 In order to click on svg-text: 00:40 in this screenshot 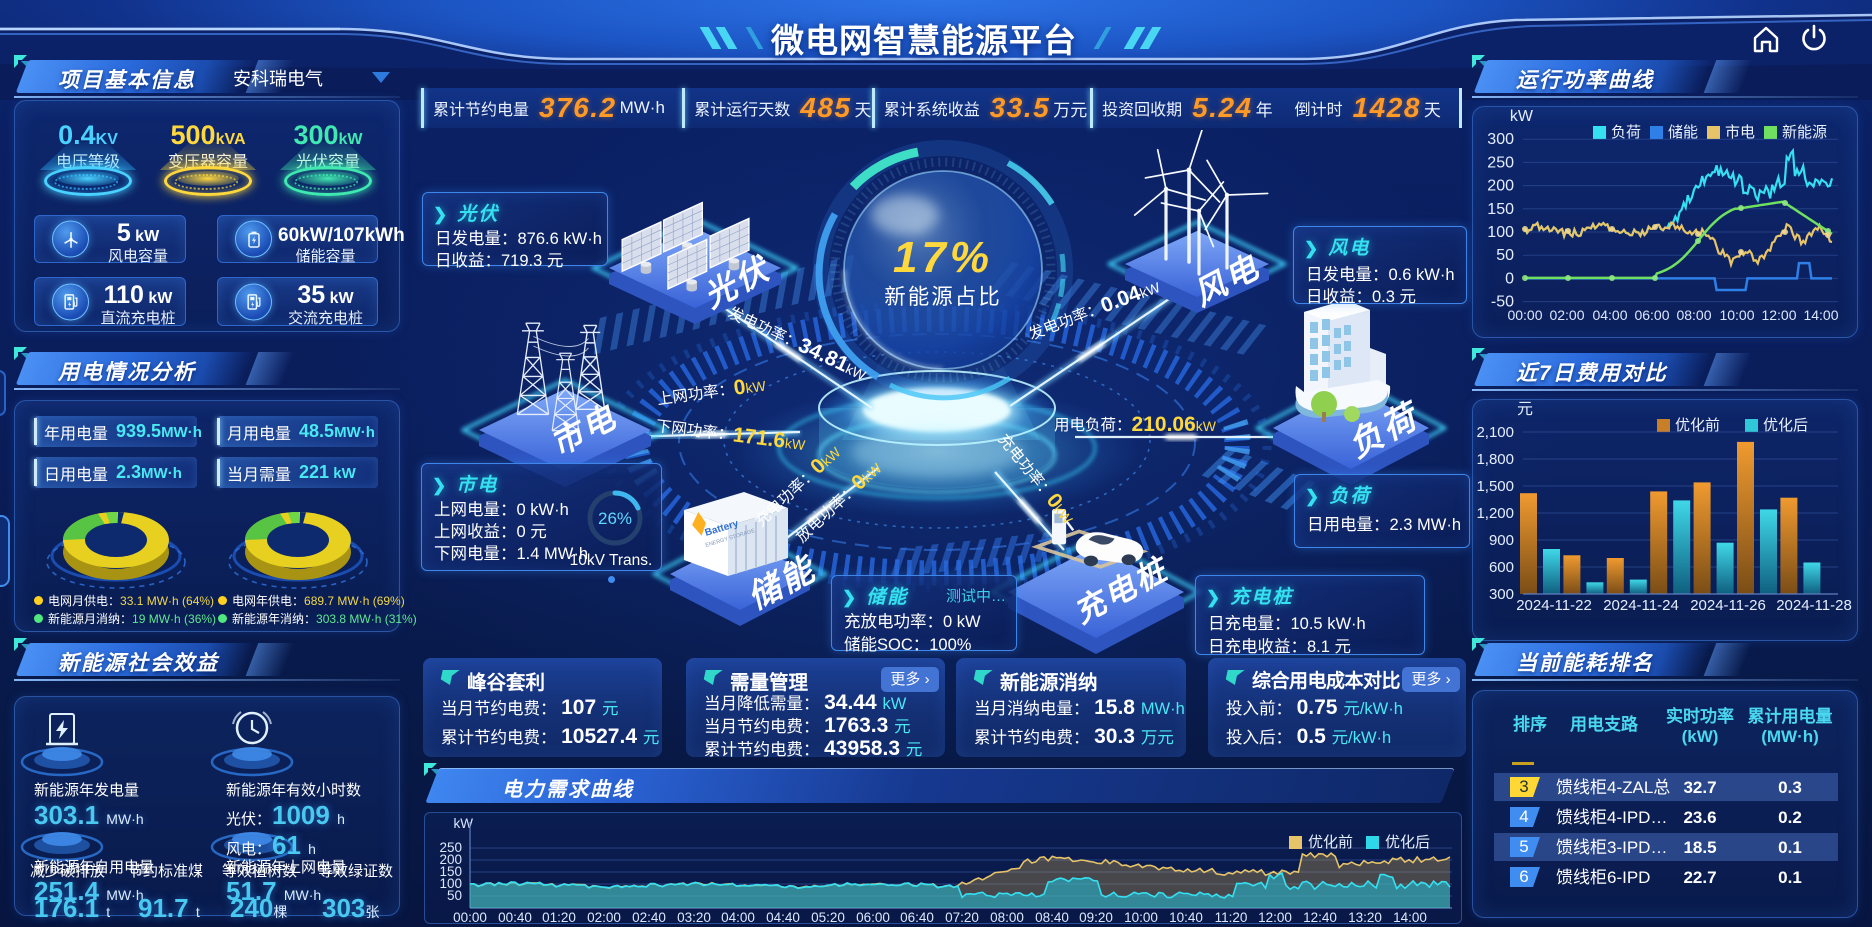, I will do `click(515, 917)`.